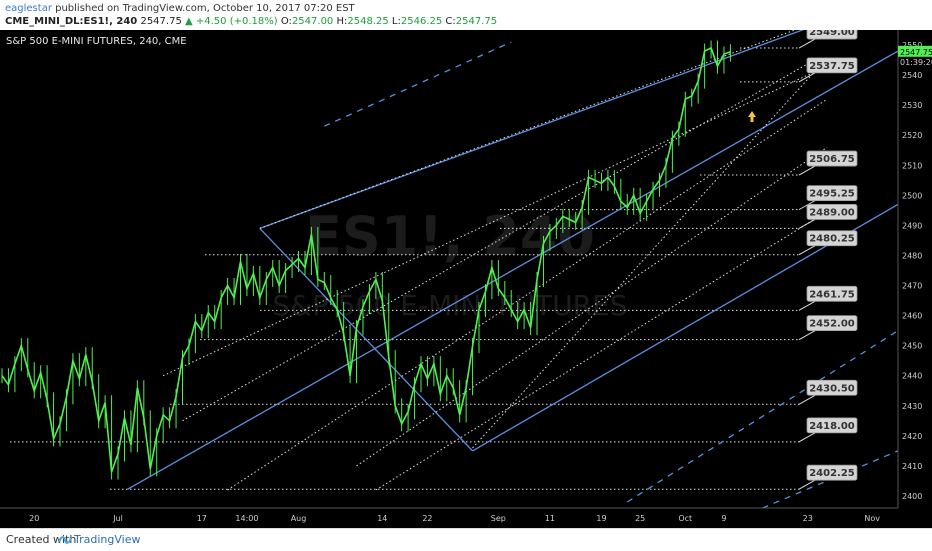 The height and width of the screenshot is (551, 932). Describe the element at coordinates (246, 518) in the screenshot. I see `time-tick-label: 14:00` at that location.